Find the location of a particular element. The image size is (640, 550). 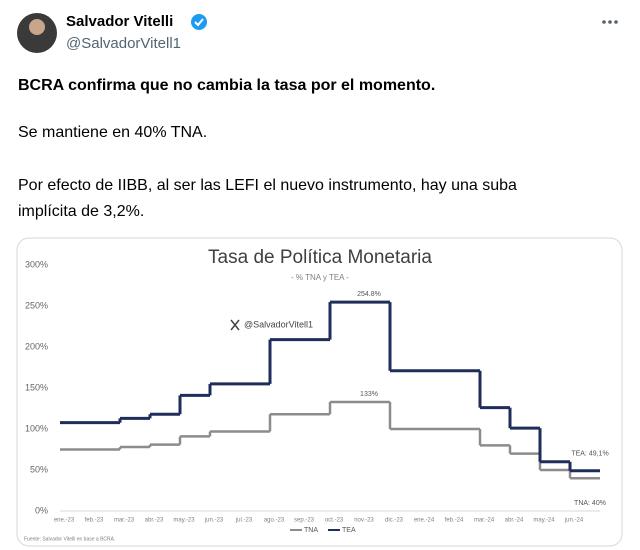

y-tick-label: 300% is located at coordinates (36, 264).